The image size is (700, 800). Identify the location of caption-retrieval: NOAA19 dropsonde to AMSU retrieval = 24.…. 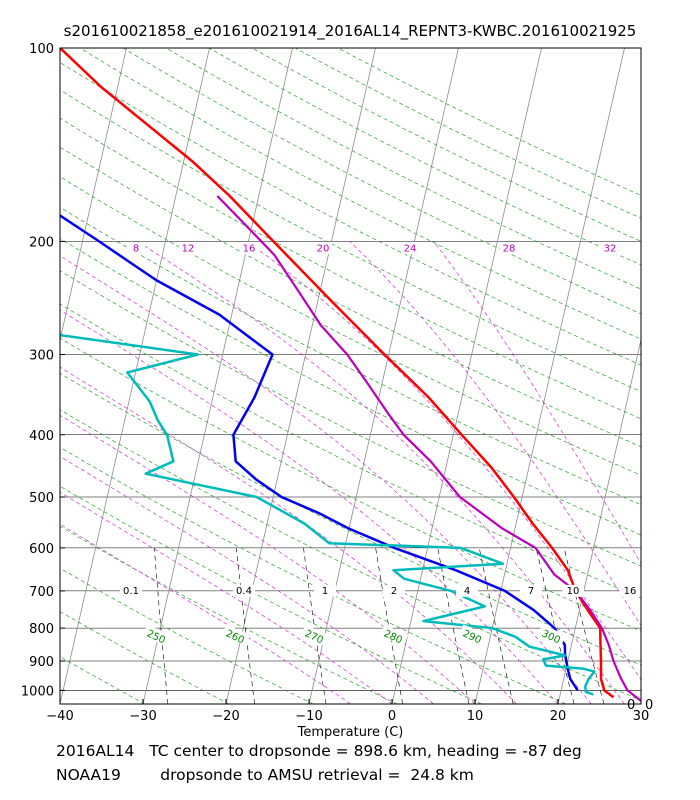
(265, 775).